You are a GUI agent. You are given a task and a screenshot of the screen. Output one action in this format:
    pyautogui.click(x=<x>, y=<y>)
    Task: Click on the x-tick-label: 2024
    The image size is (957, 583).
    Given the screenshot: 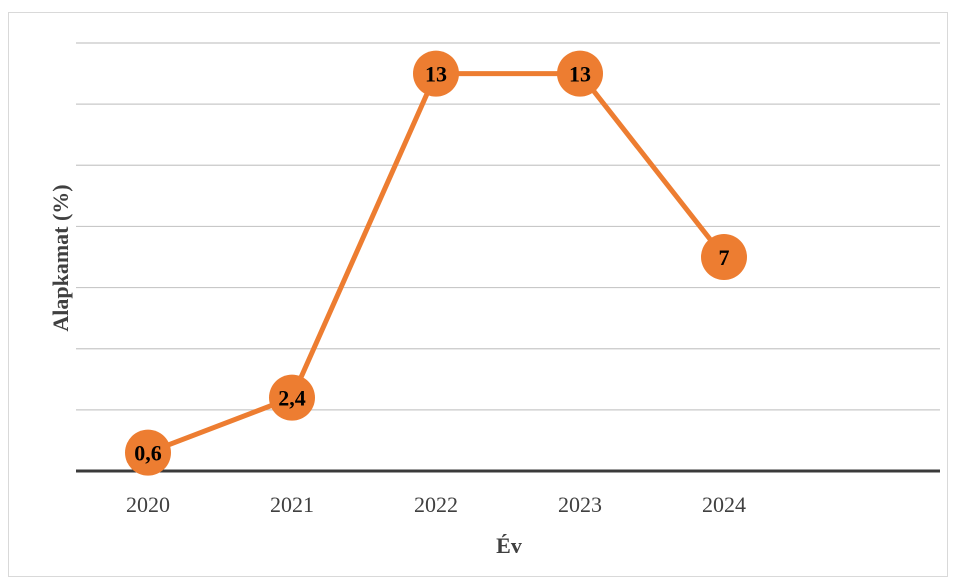 What is the action you would take?
    pyautogui.click(x=724, y=504)
    